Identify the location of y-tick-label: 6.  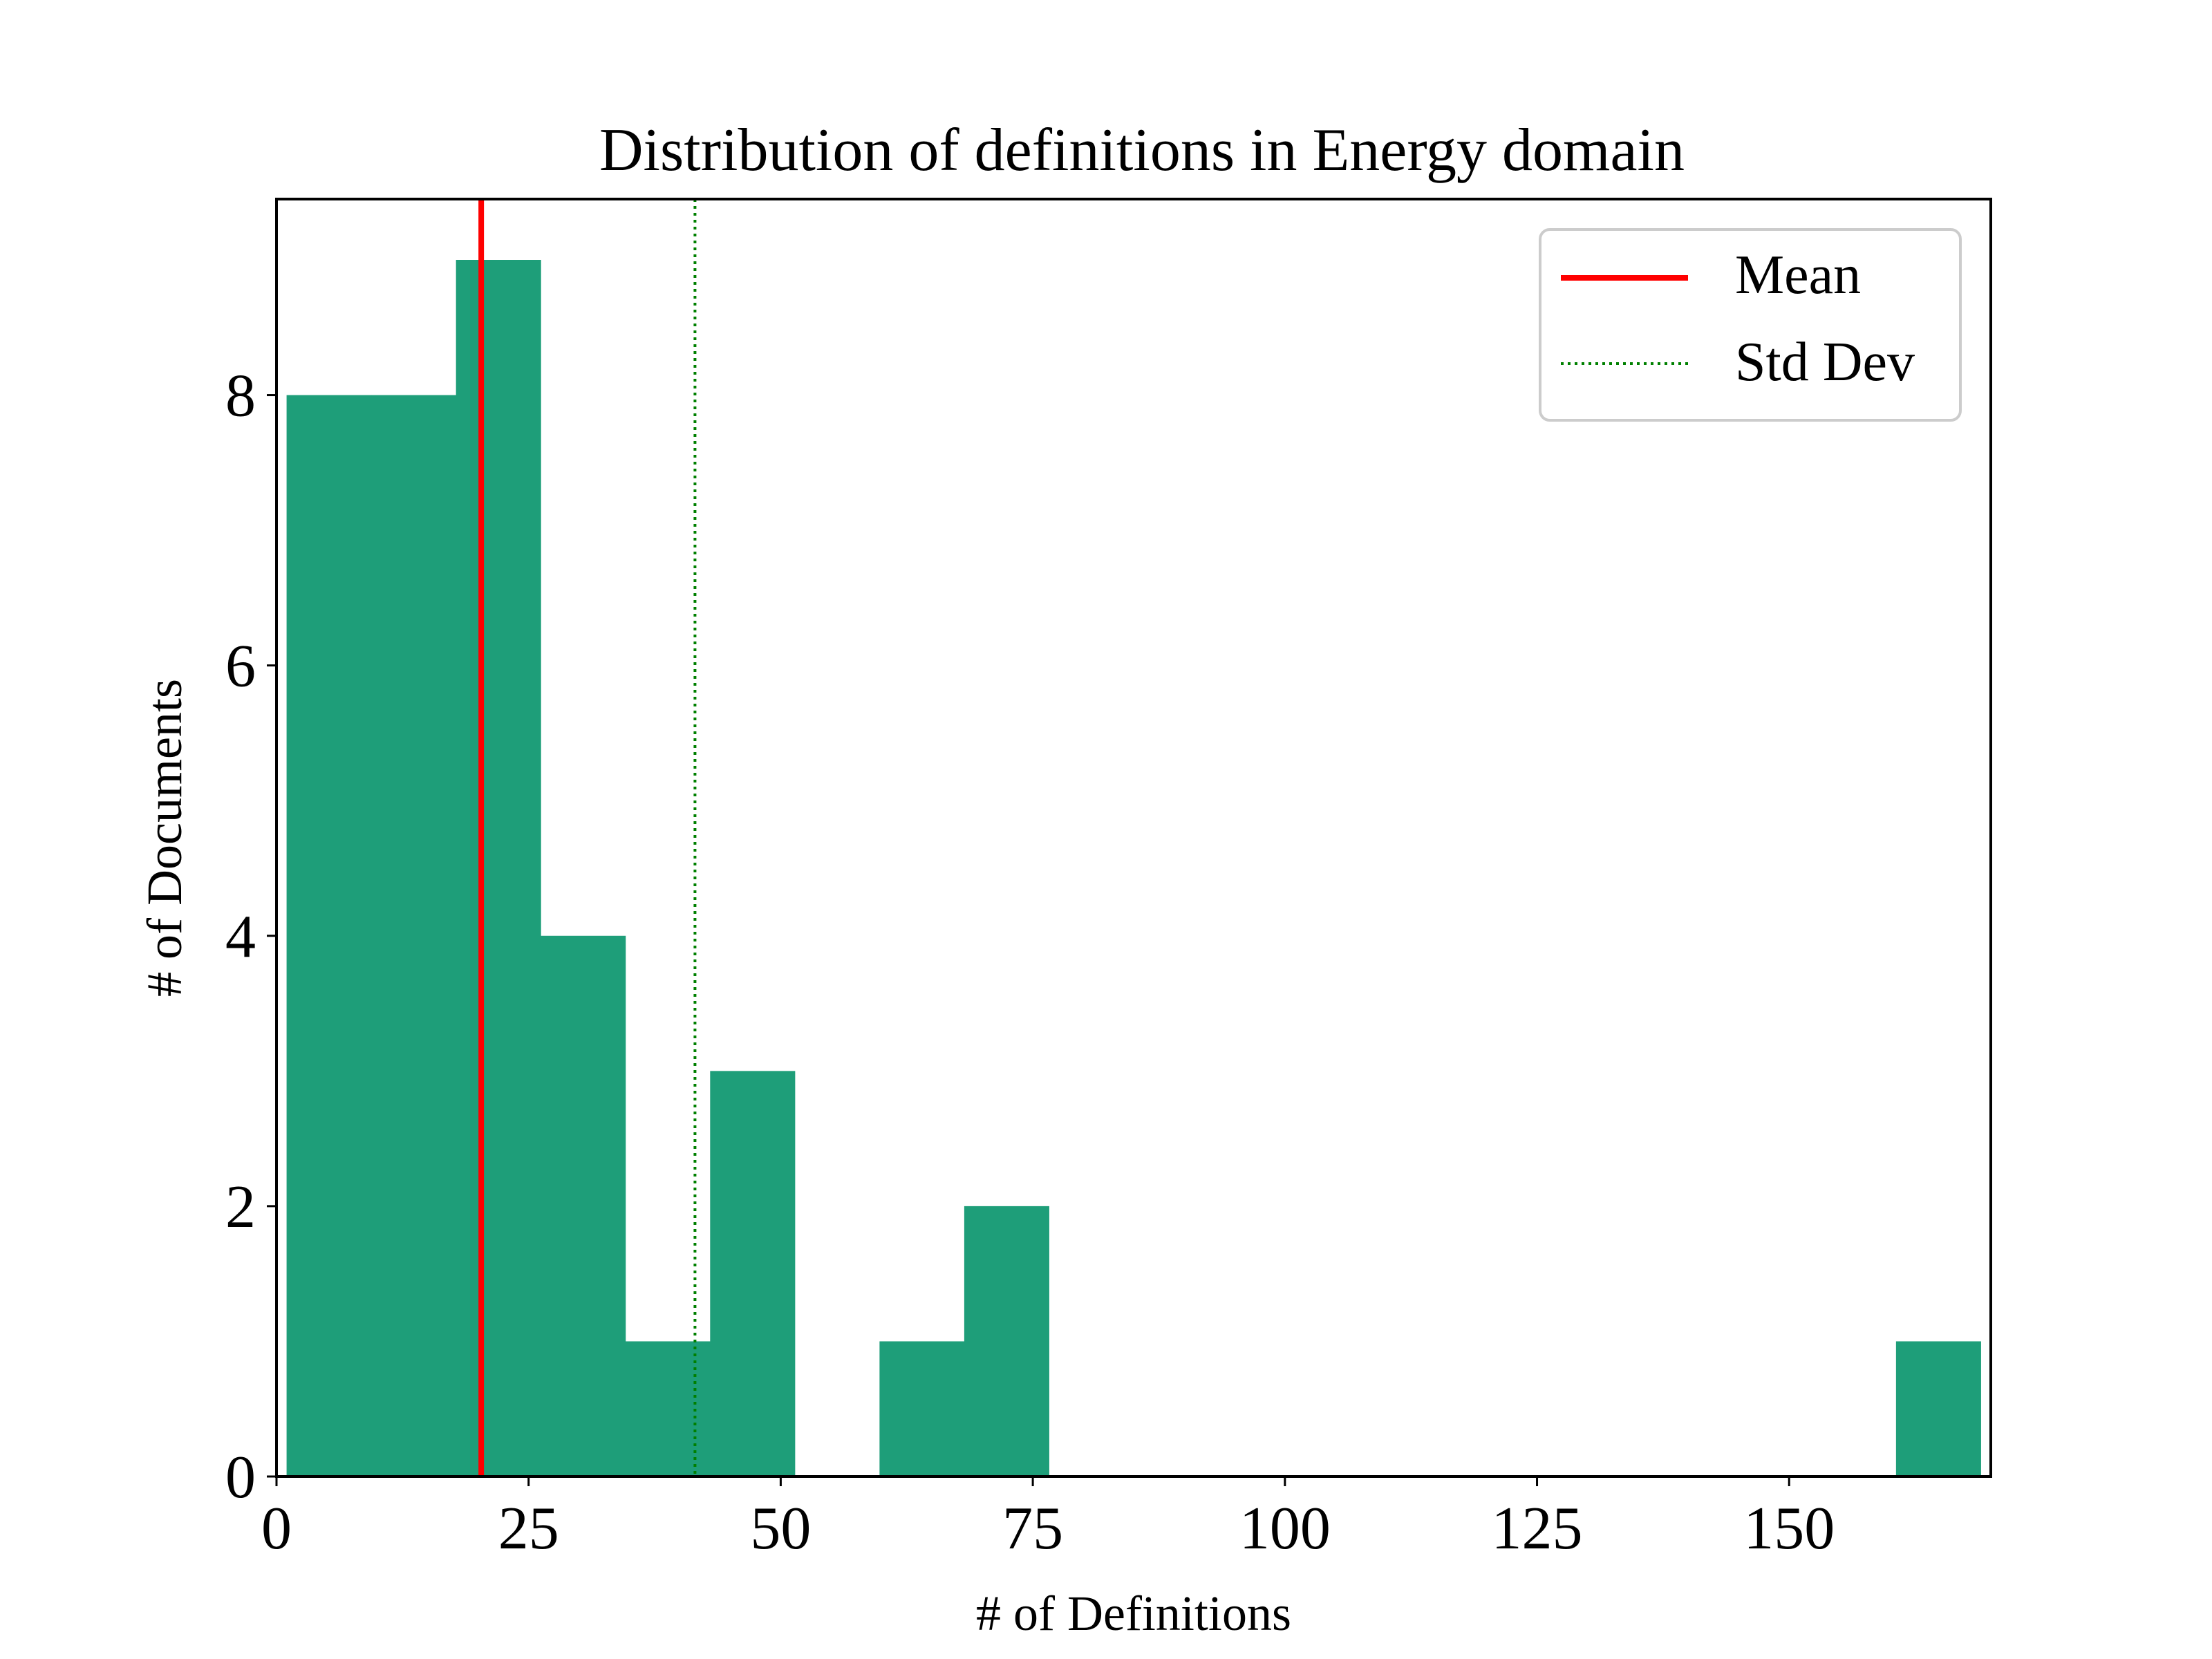
(240, 666).